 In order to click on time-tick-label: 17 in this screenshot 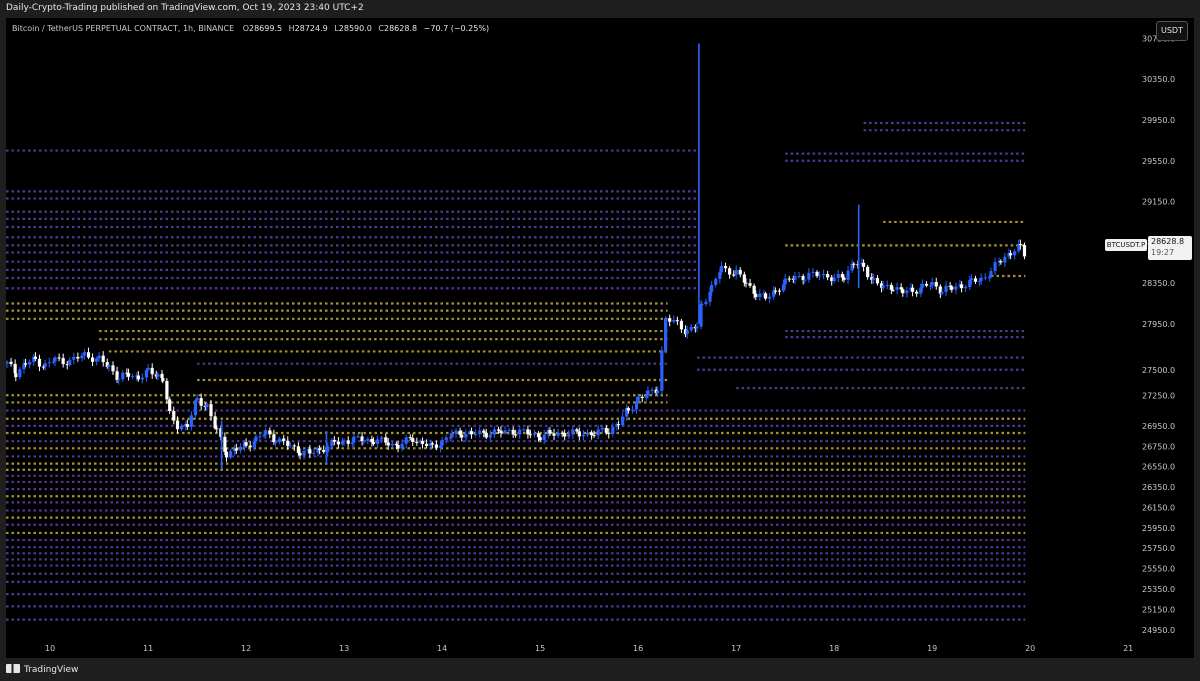, I will do `click(736, 648)`.